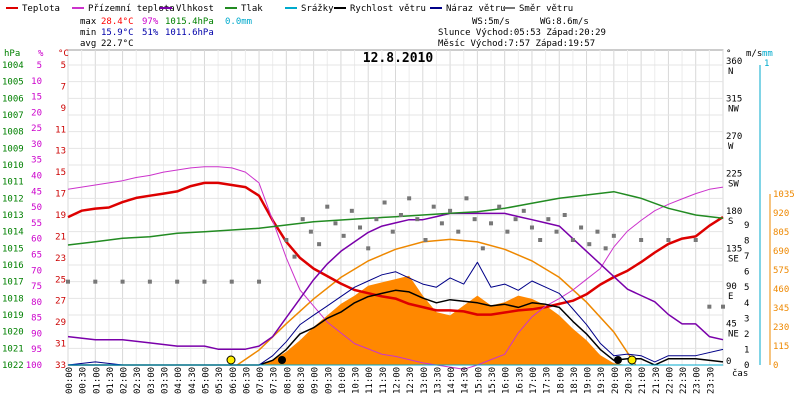 This screenshot has width=800, height=400. I want to click on axis-tick-time: 06:30, so click(247, 380).